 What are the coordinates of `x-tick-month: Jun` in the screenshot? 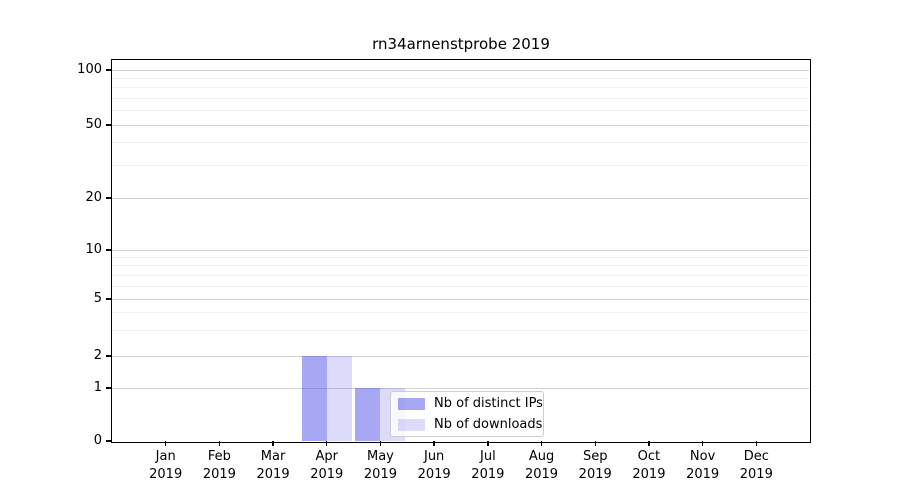 It's located at (434, 456).